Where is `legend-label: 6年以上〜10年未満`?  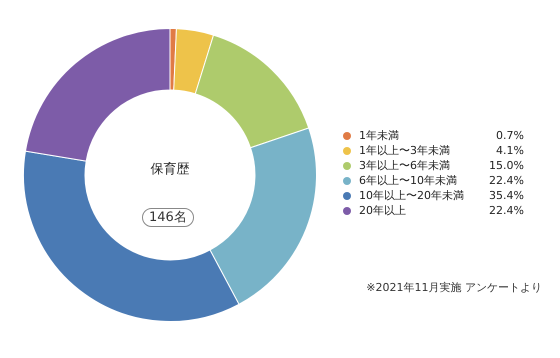 legend-label: 6年以上〜10年未満 is located at coordinates (408, 180).